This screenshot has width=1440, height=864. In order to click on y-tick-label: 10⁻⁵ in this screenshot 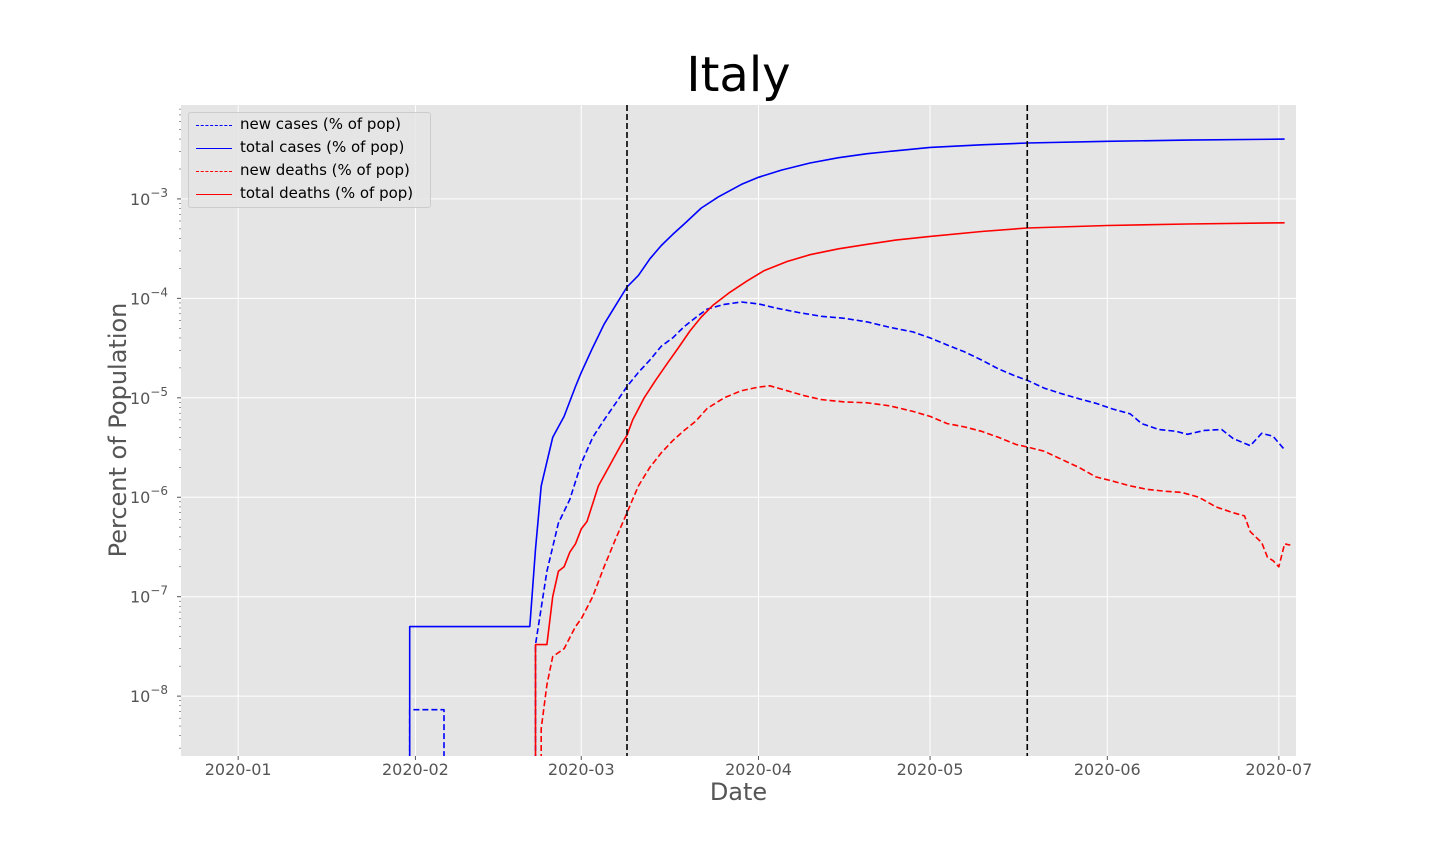, I will do `click(149, 396)`.